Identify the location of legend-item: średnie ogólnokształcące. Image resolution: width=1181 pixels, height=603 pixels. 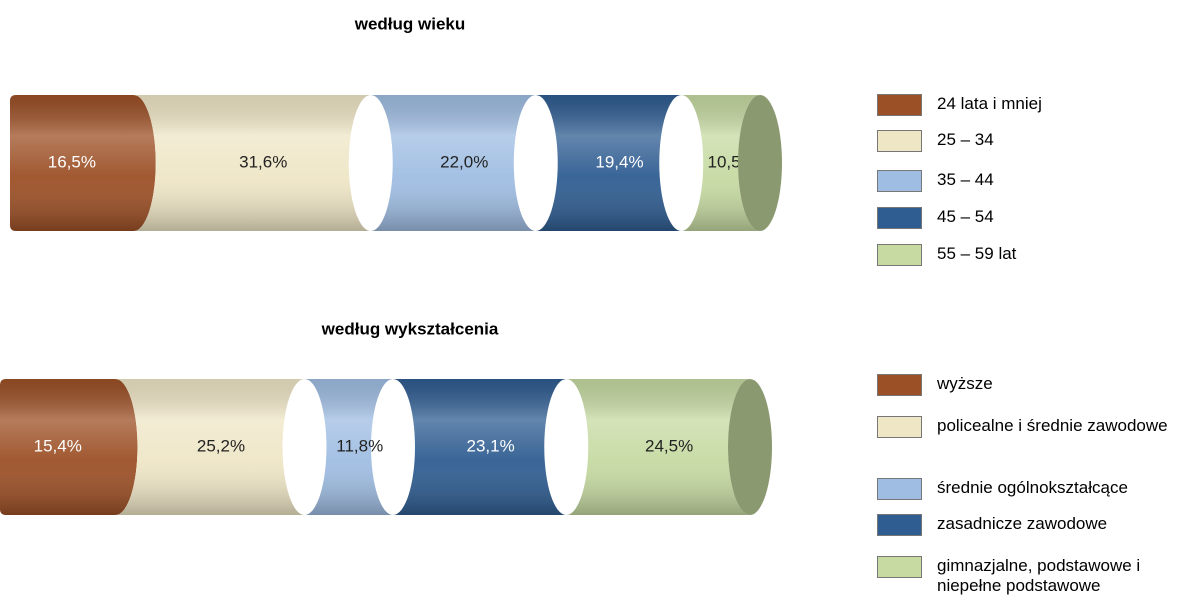
(1027, 489).